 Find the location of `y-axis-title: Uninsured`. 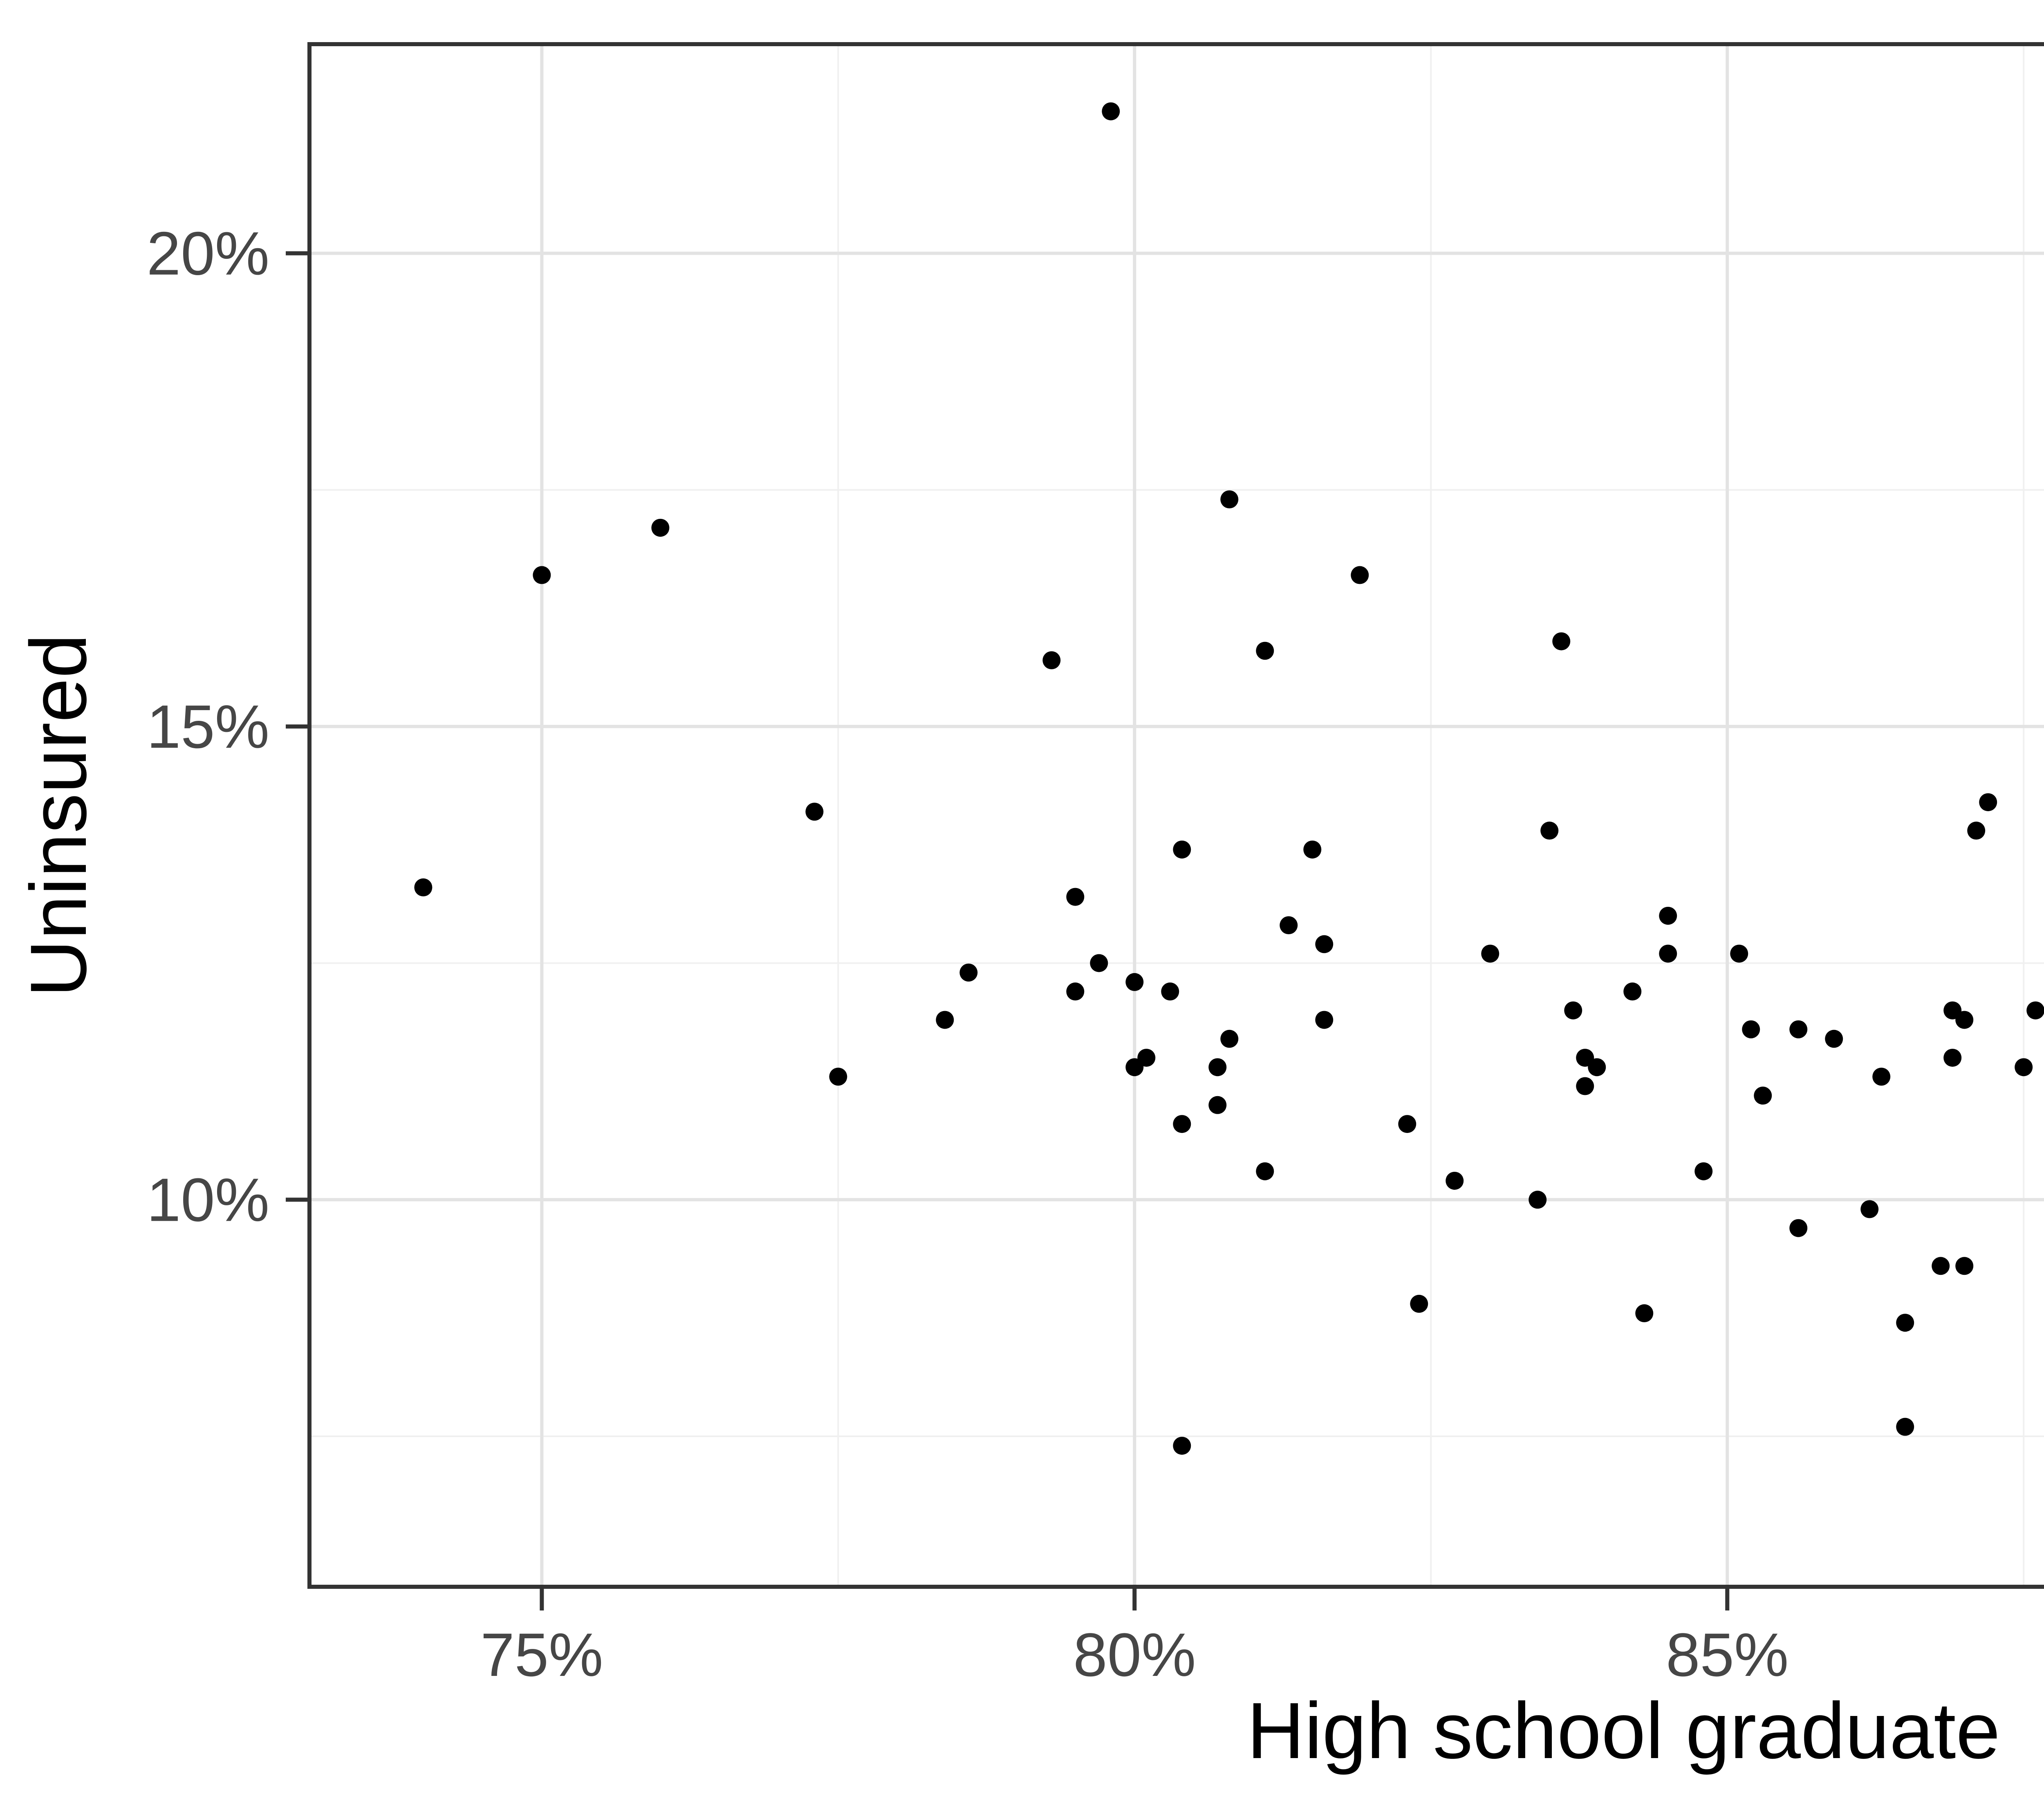

y-axis-title: Uninsured is located at coordinates (59, 815).